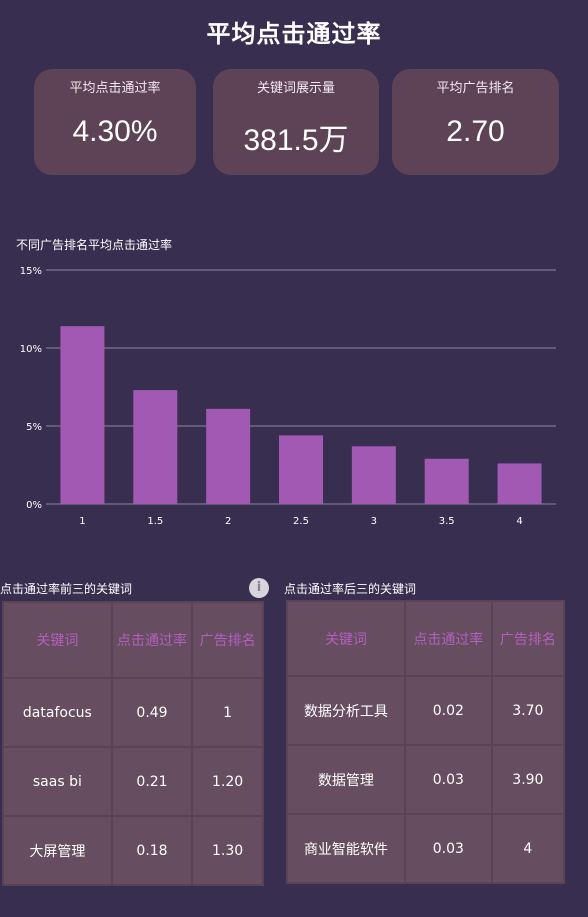  What do you see at coordinates (152, 712) in the screenshot?
I see `table-cell: 0.49` at bounding box center [152, 712].